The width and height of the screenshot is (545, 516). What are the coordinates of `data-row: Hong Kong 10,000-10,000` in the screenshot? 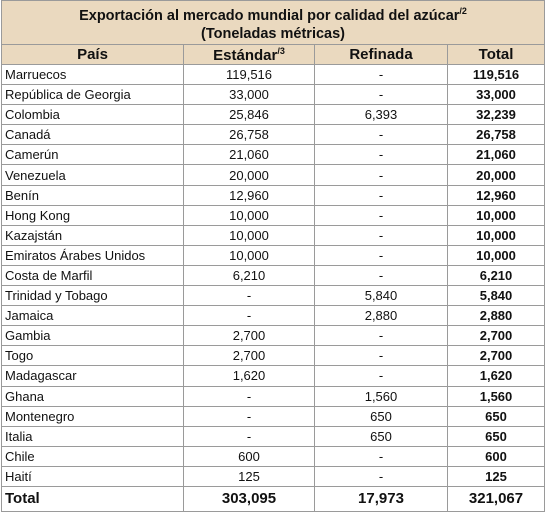 It's located at (273, 215).